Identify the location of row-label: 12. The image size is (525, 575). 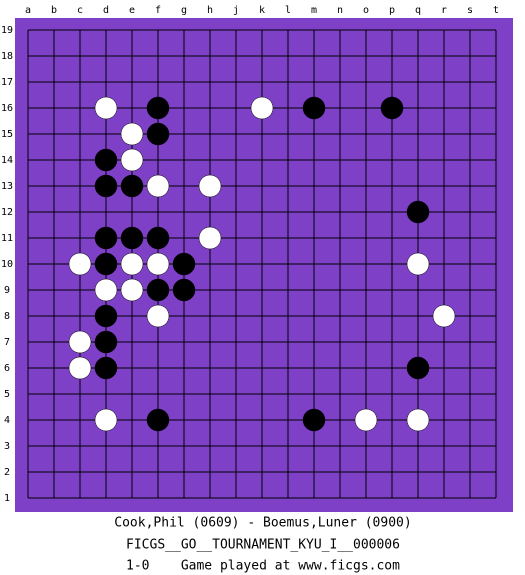
(7, 212).